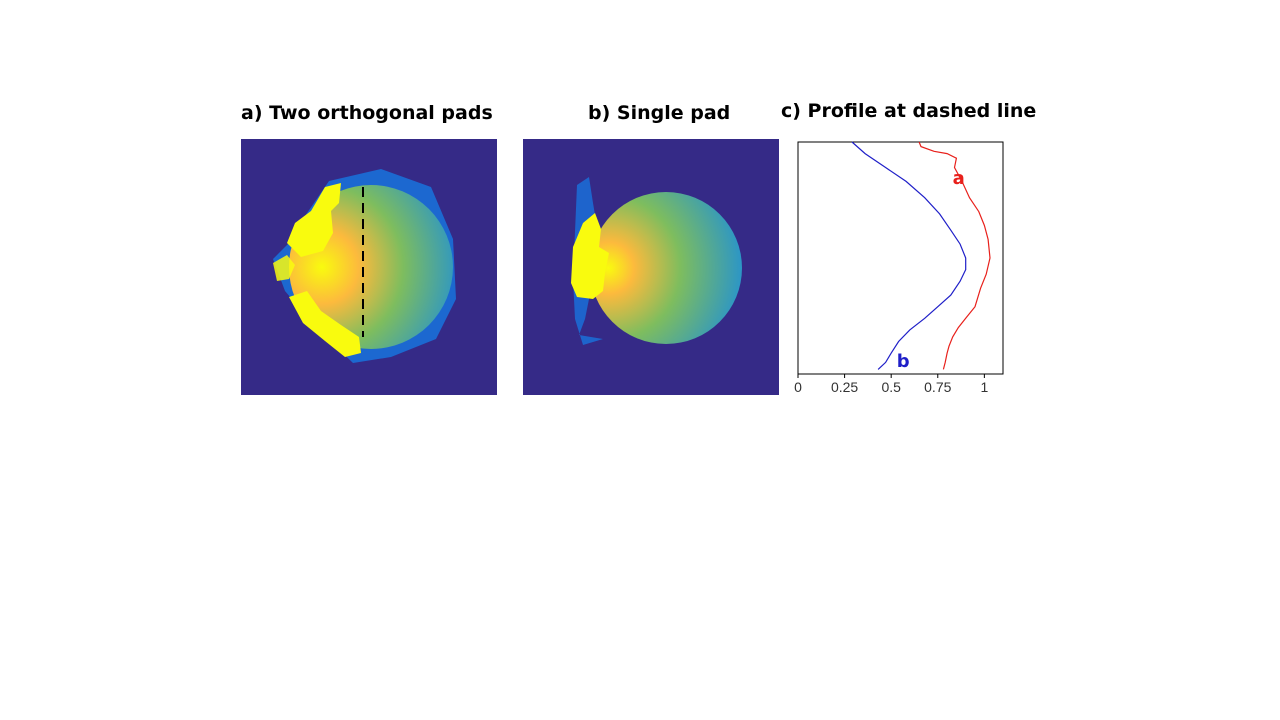  Describe the element at coordinates (369, 267) in the screenshot. I see `map-two-pads` at that location.